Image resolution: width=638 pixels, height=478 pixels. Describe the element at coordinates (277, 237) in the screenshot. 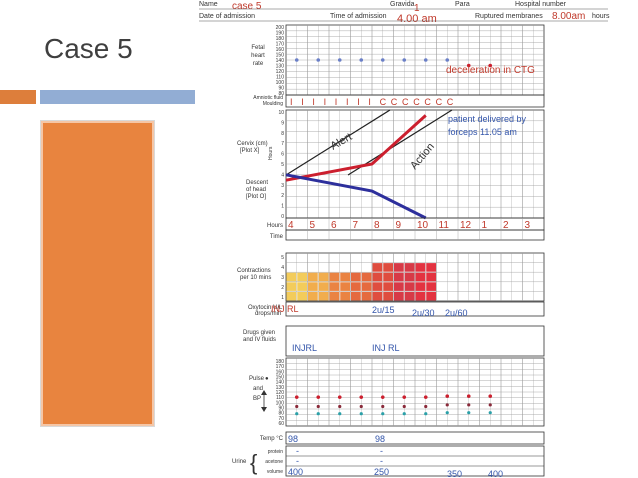

I see `time-row-label: Time` at that location.